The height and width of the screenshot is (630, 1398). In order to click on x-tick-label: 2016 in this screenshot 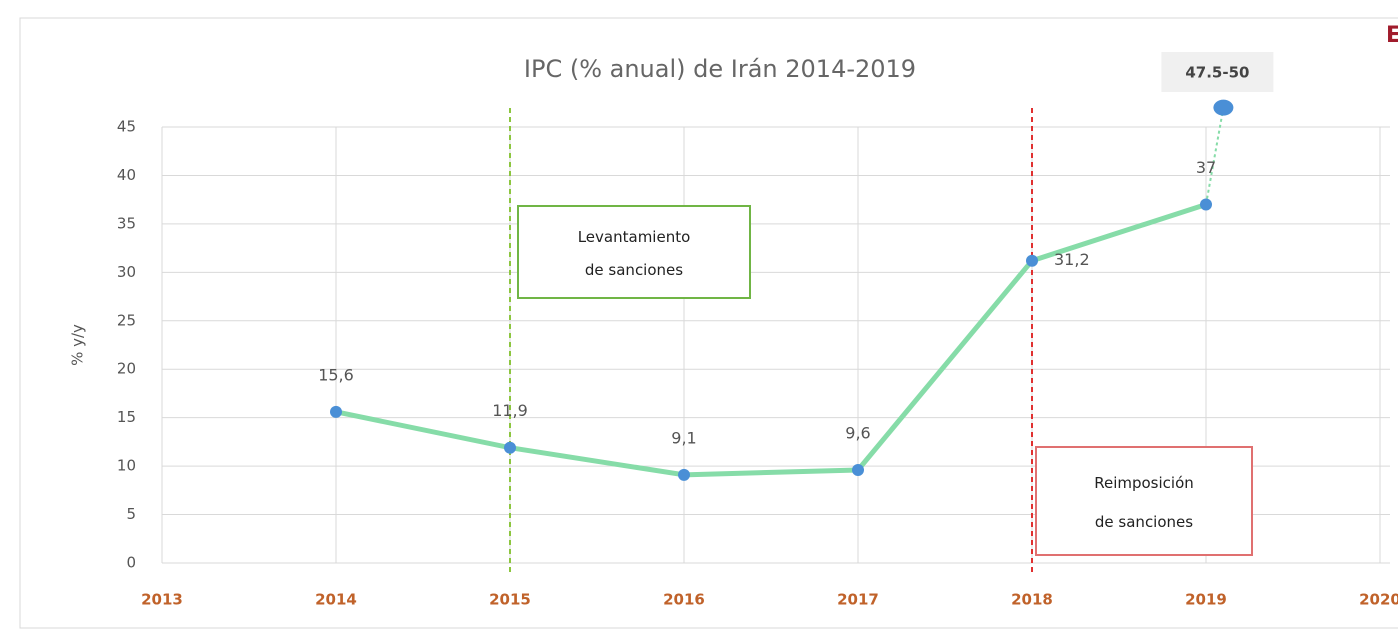, I will do `click(684, 600)`.